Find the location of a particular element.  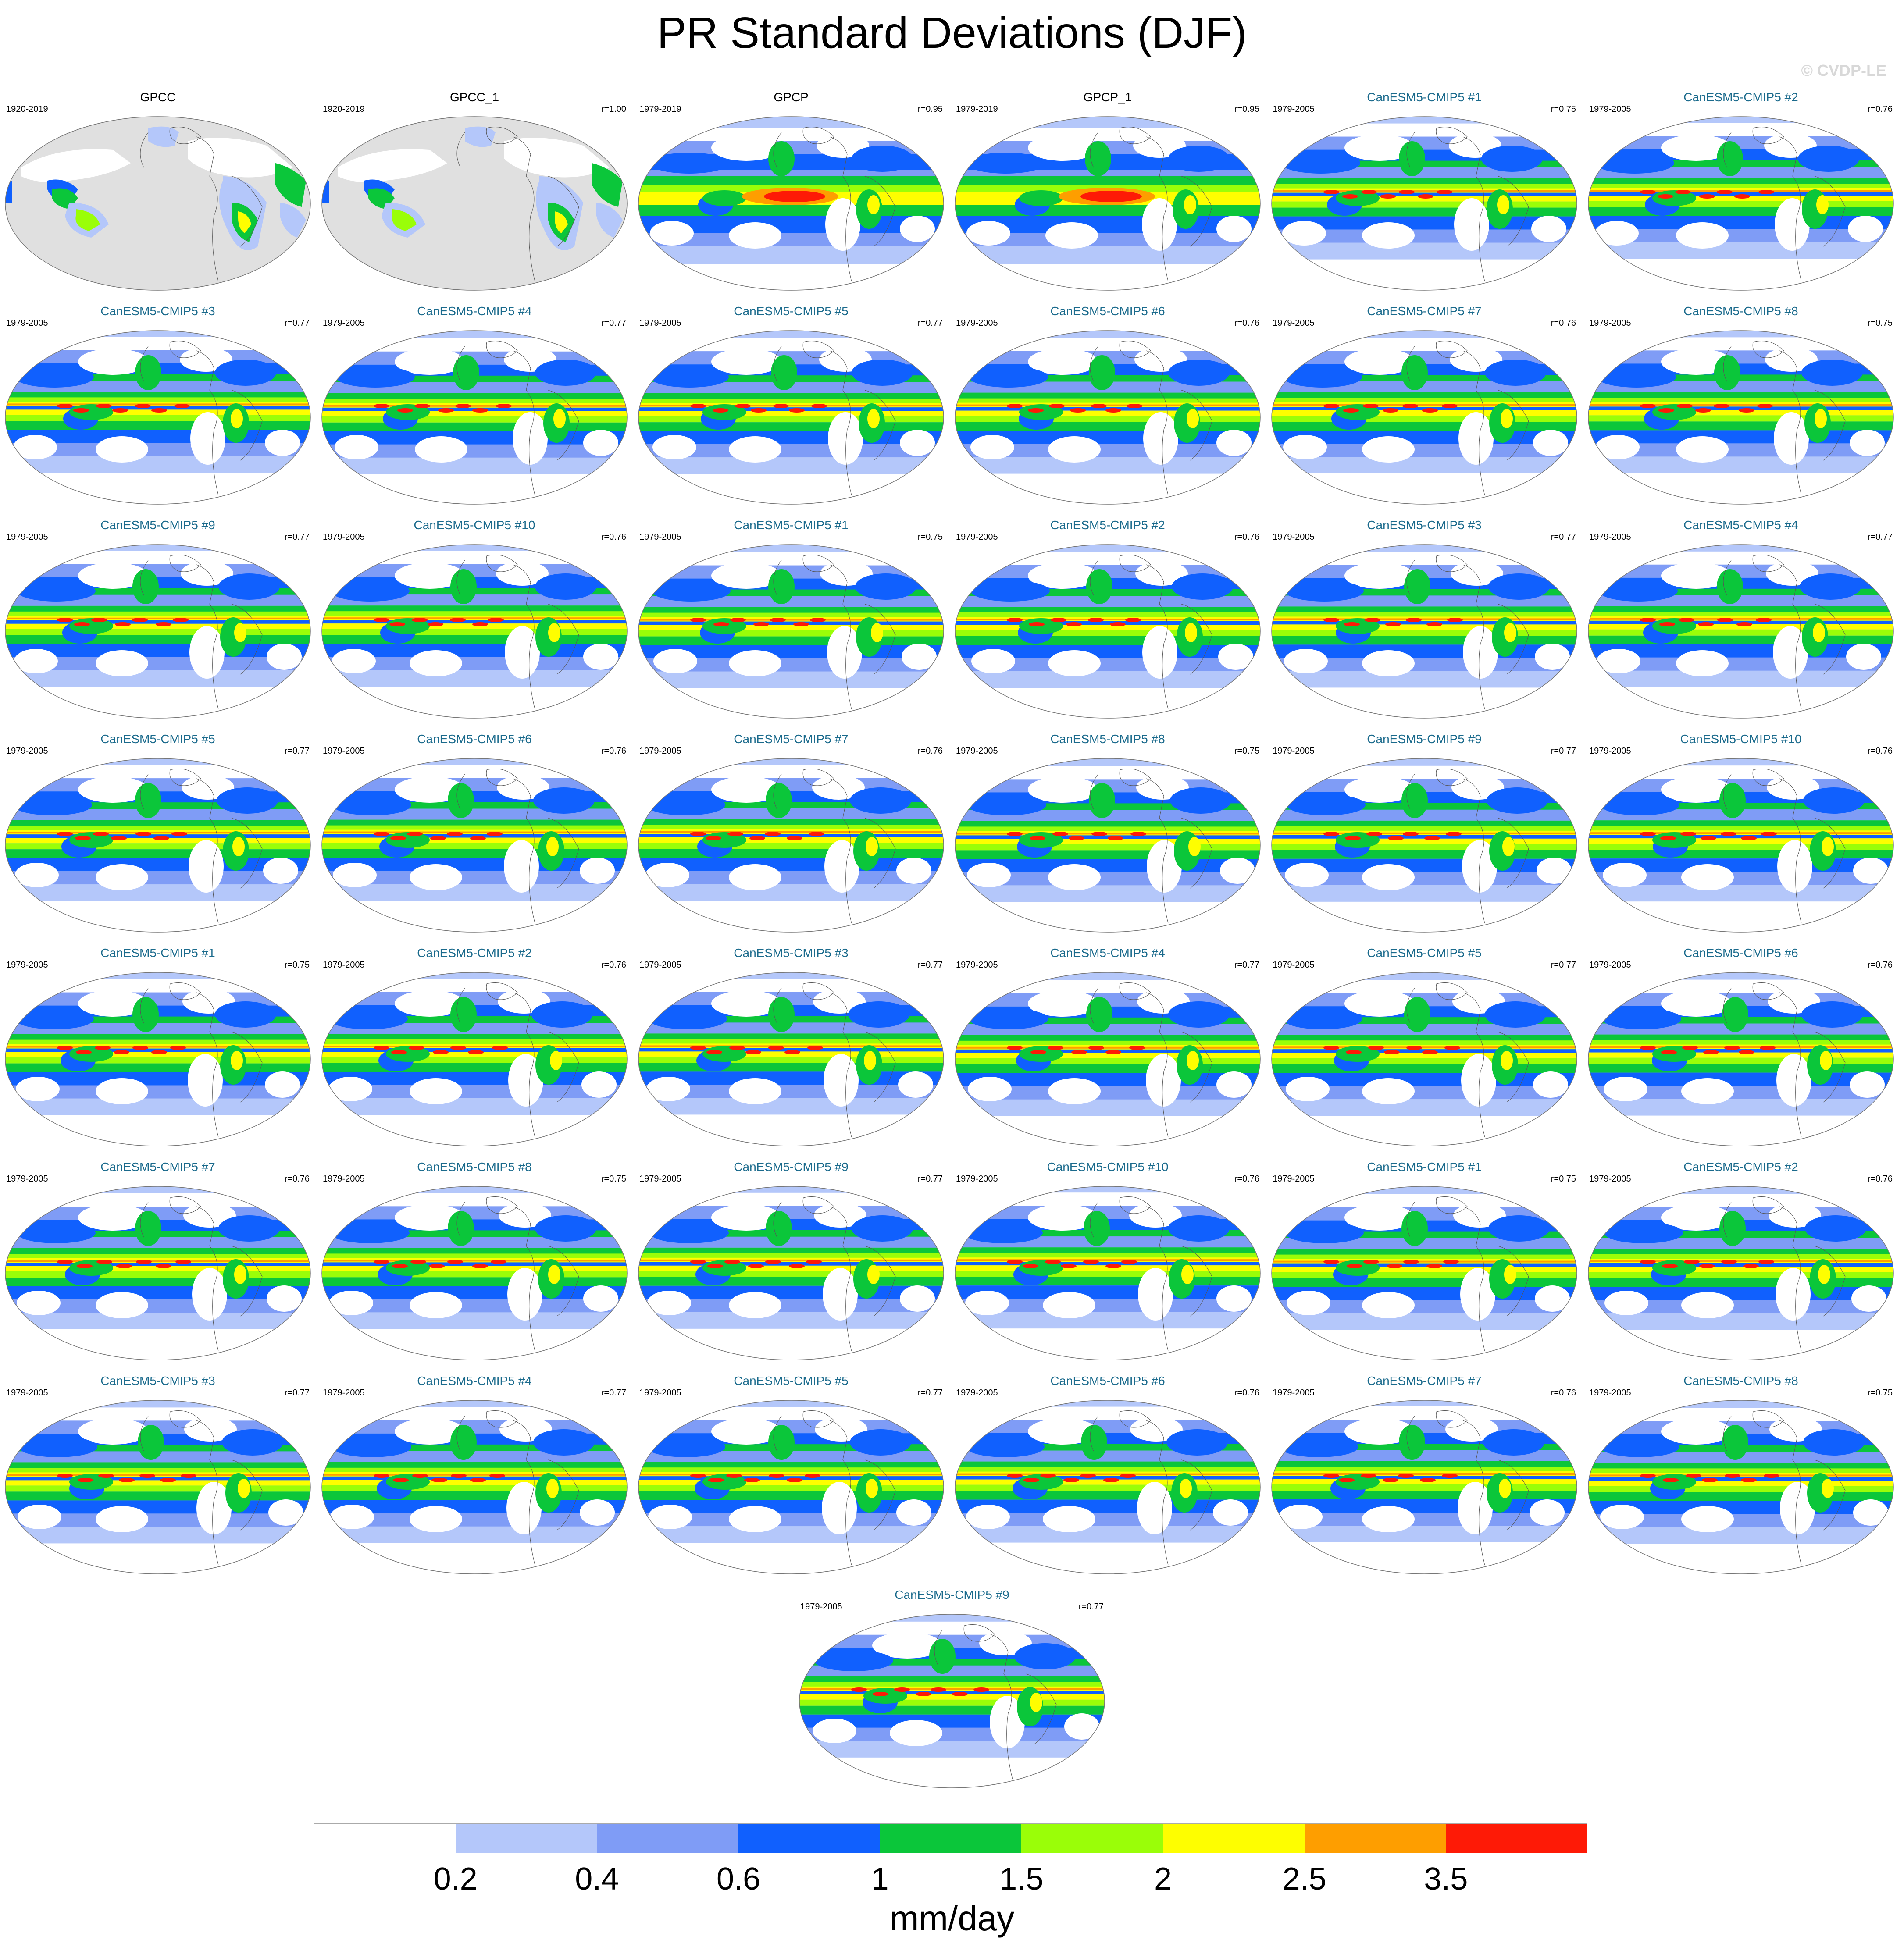

map-panel: CanESM5-CMIP5 #2 1979-2005 r=0.76 is located at coordinates (1741, 1260).